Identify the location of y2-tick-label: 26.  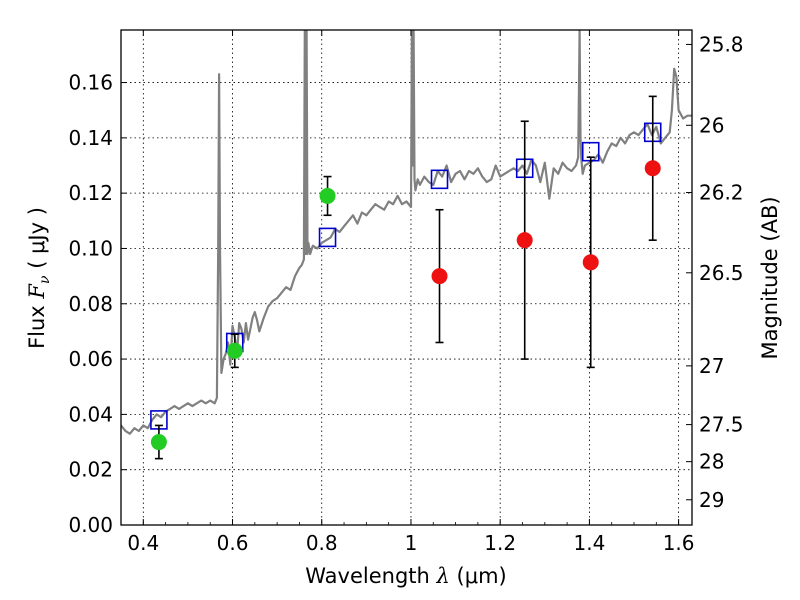
(711, 125).